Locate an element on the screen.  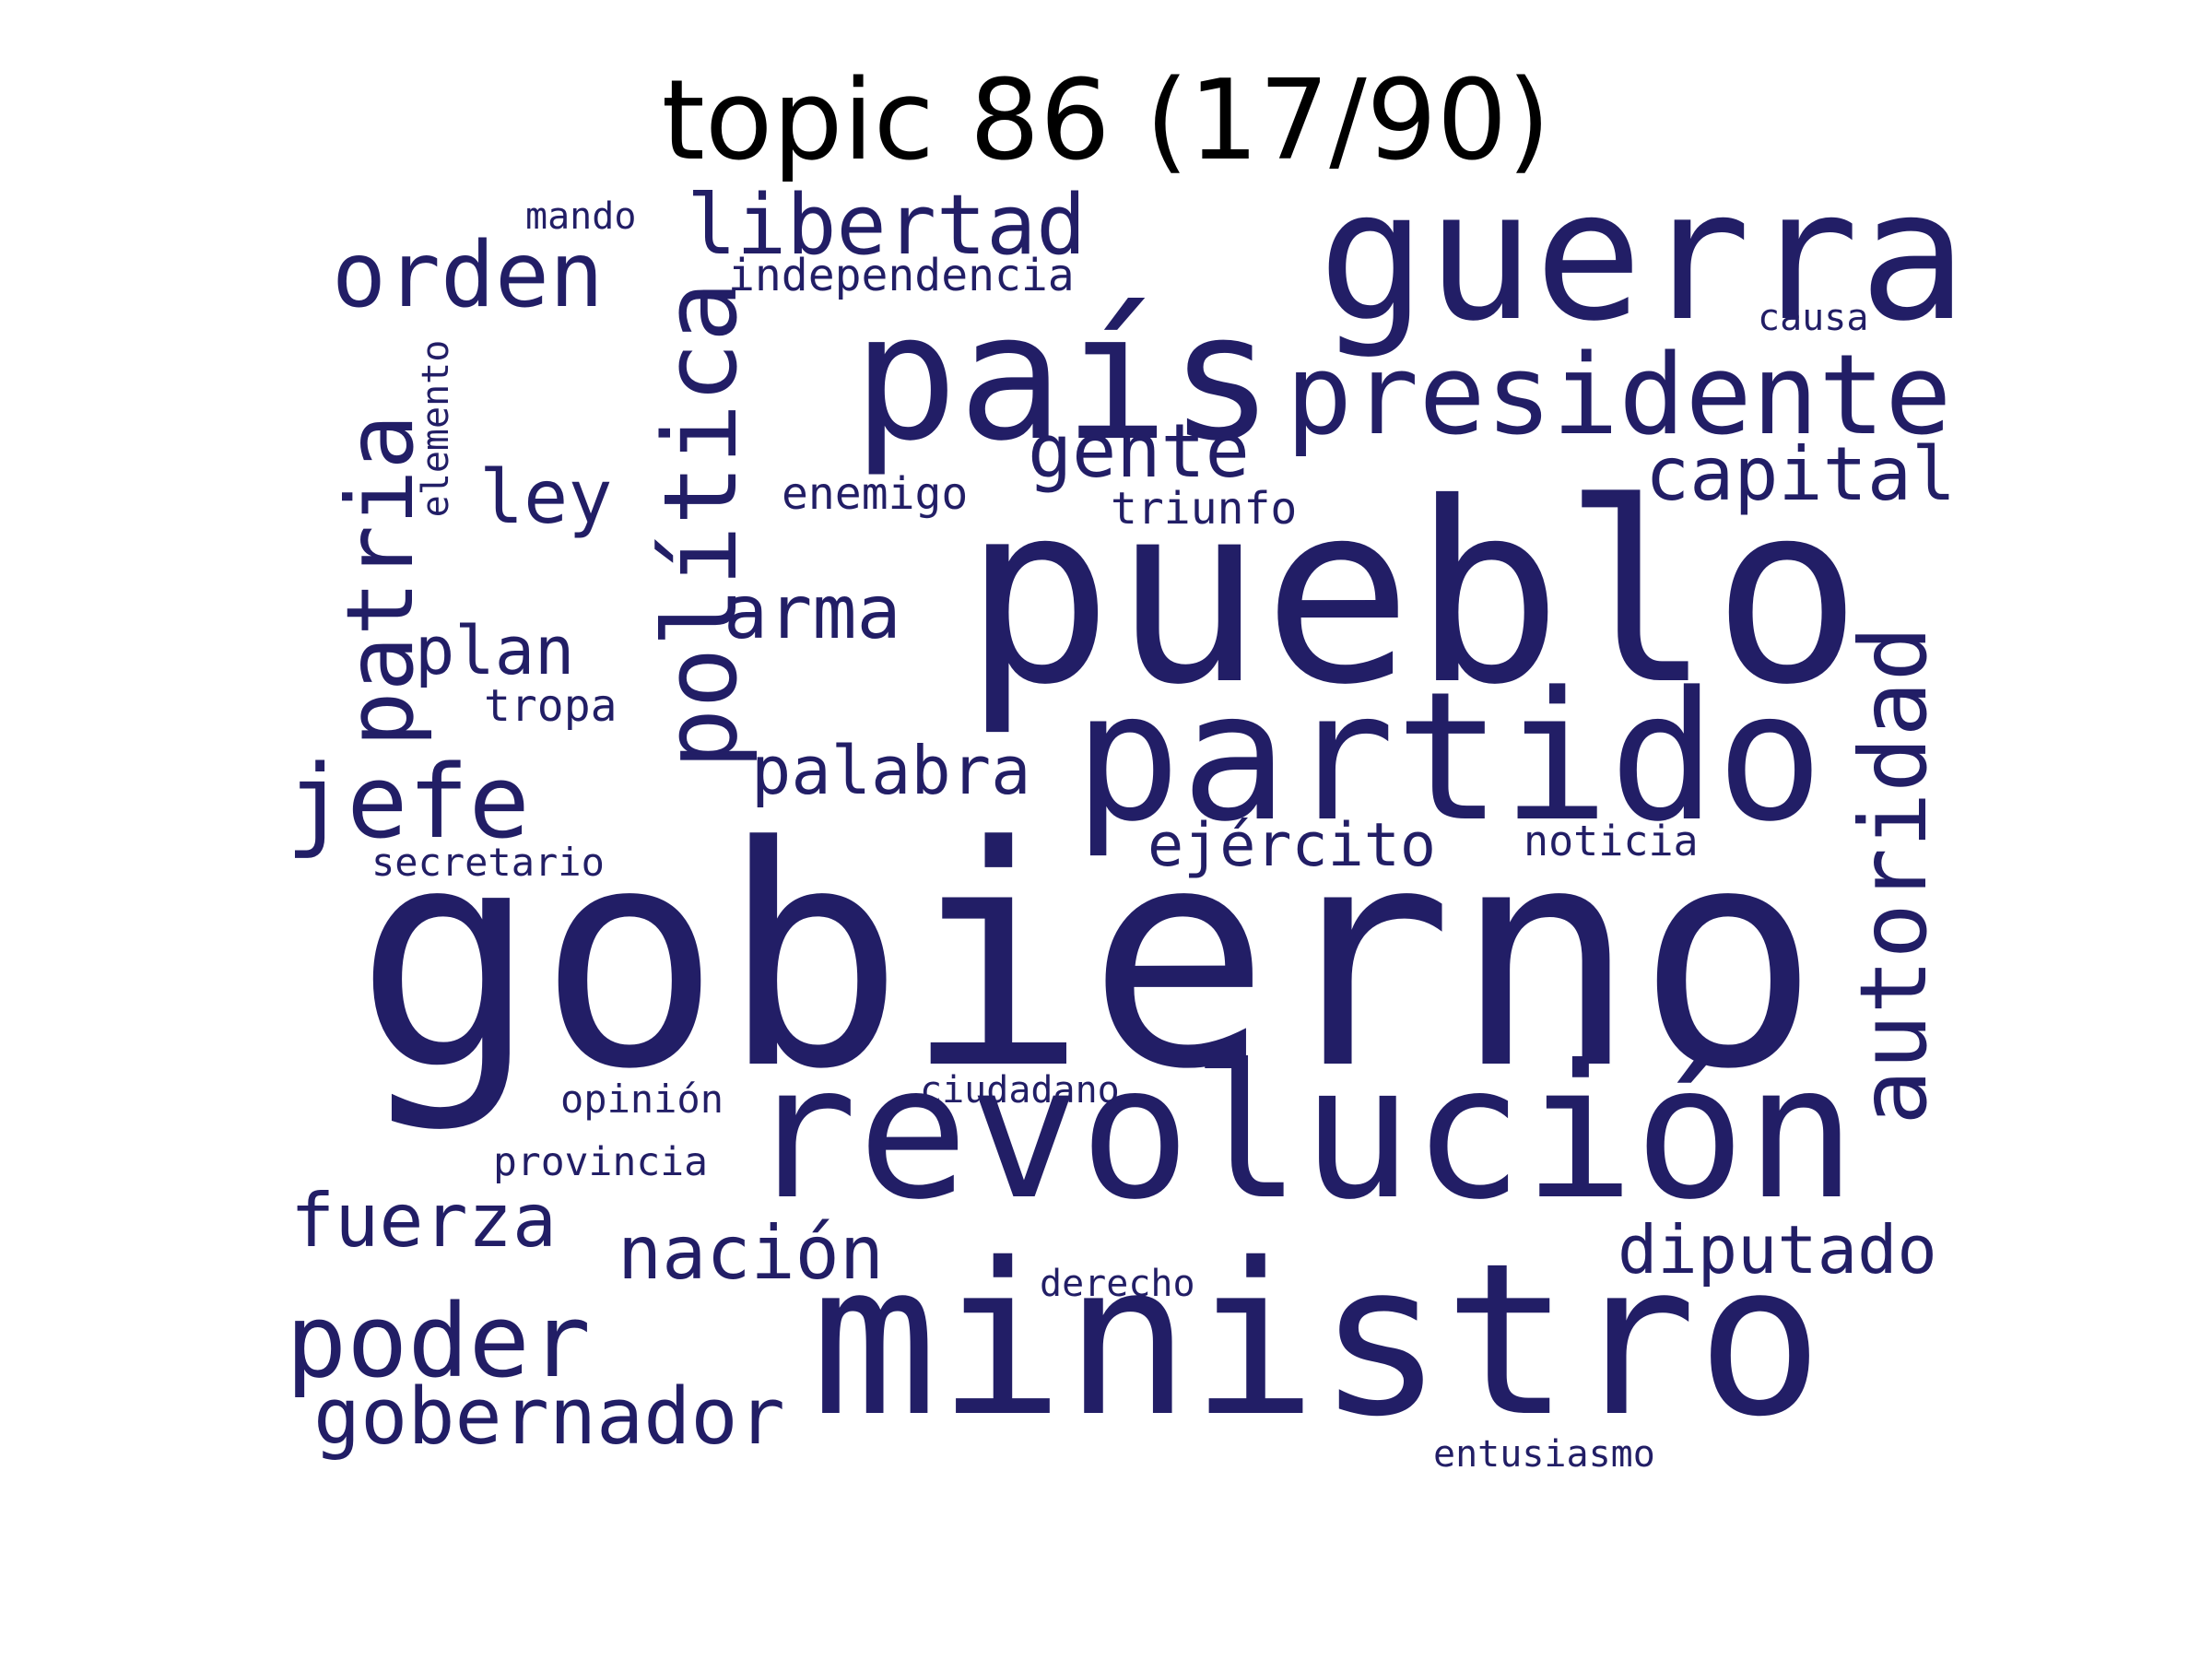
word-ciudadano: ciudadano is located at coordinates (1020, 1090).